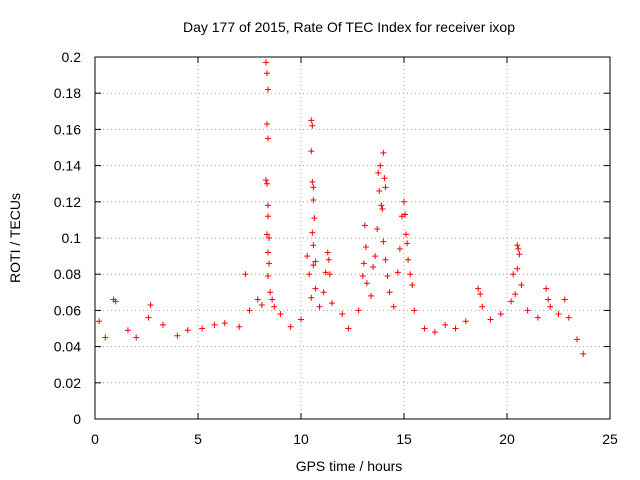 The image size is (640, 480). Describe the element at coordinates (349, 466) in the screenshot. I see `x-axis-label: GPS time / hours` at that location.